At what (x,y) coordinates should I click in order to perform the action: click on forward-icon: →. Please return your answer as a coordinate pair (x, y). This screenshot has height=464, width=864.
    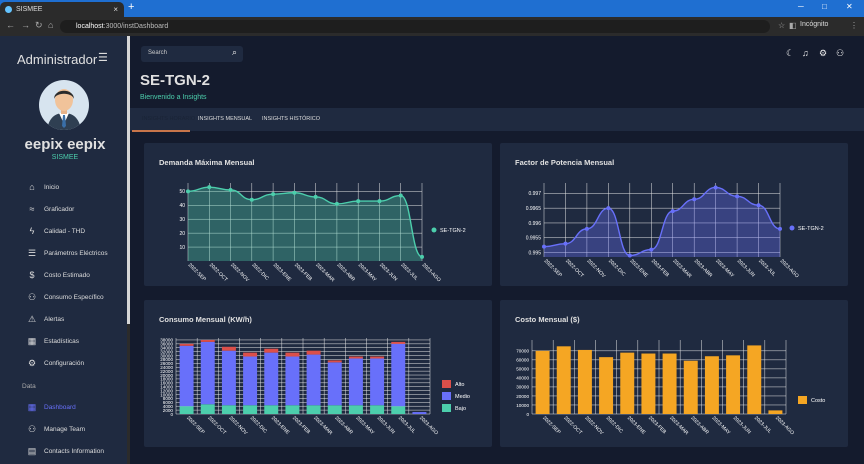
    Looking at the image, I should click on (25, 25).